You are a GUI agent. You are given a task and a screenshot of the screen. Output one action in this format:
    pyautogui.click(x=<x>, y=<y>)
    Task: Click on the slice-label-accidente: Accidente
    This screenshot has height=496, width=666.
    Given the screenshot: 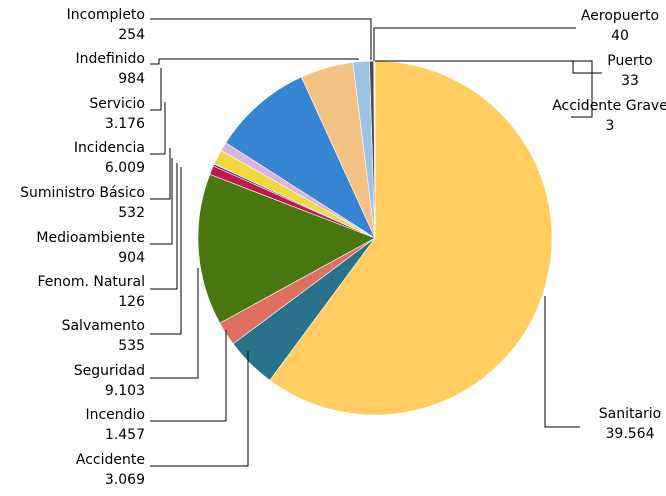 What is the action you would take?
    pyautogui.click(x=110, y=460)
    